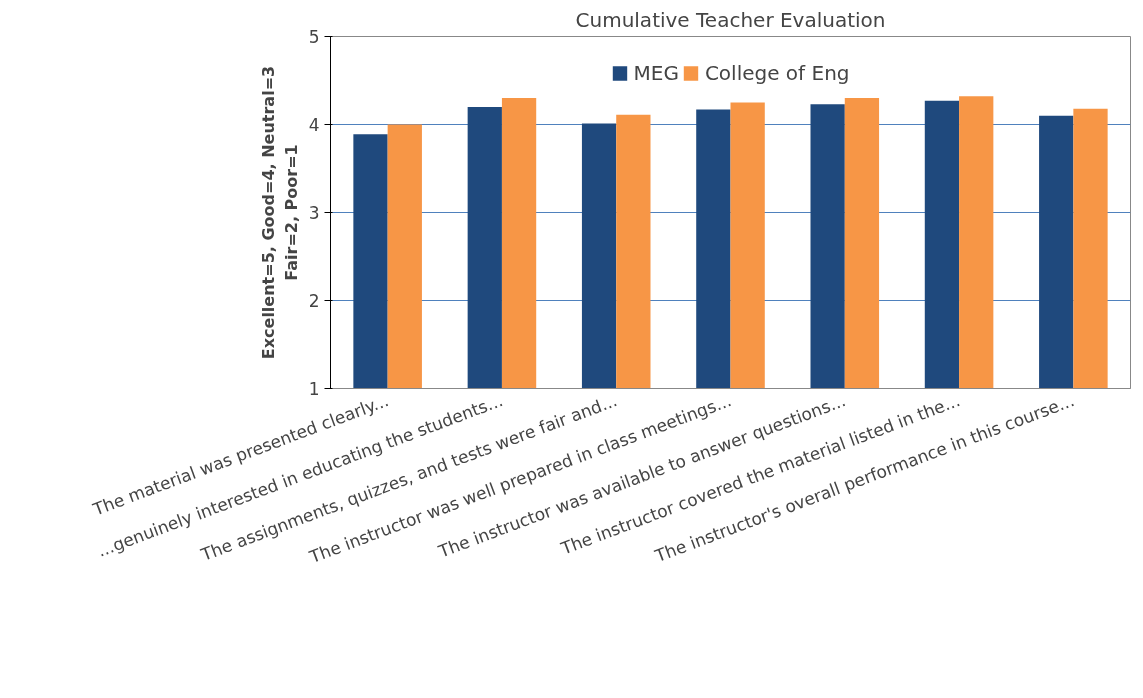 The width and height of the screenshot is (1143, 698). Describe the element at coordinates (314, 213) in the screenshot. I see `y-tick-label: 3` at that location.